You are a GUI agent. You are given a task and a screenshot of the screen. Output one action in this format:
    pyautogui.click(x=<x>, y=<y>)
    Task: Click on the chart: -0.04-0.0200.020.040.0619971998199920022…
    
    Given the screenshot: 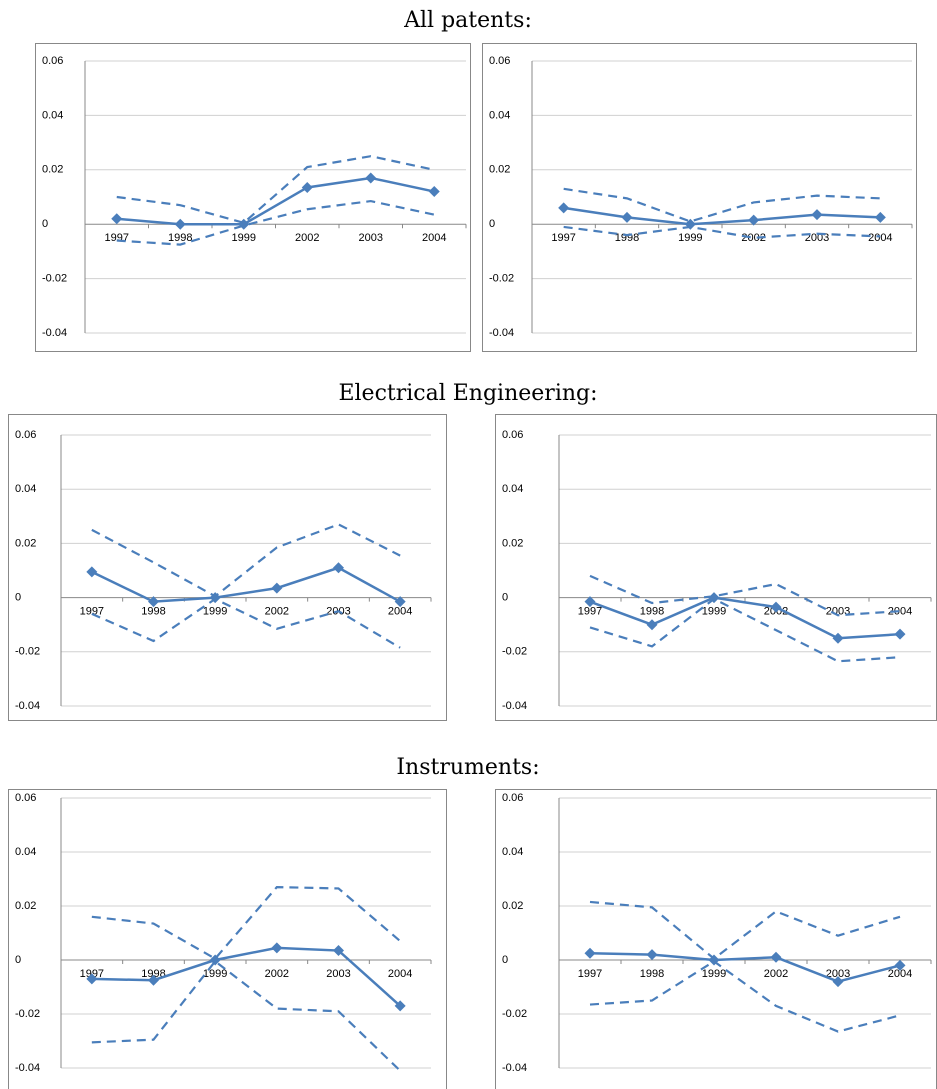 What is the action you would take?
    pyautogui.click(x=227, y=939)
    